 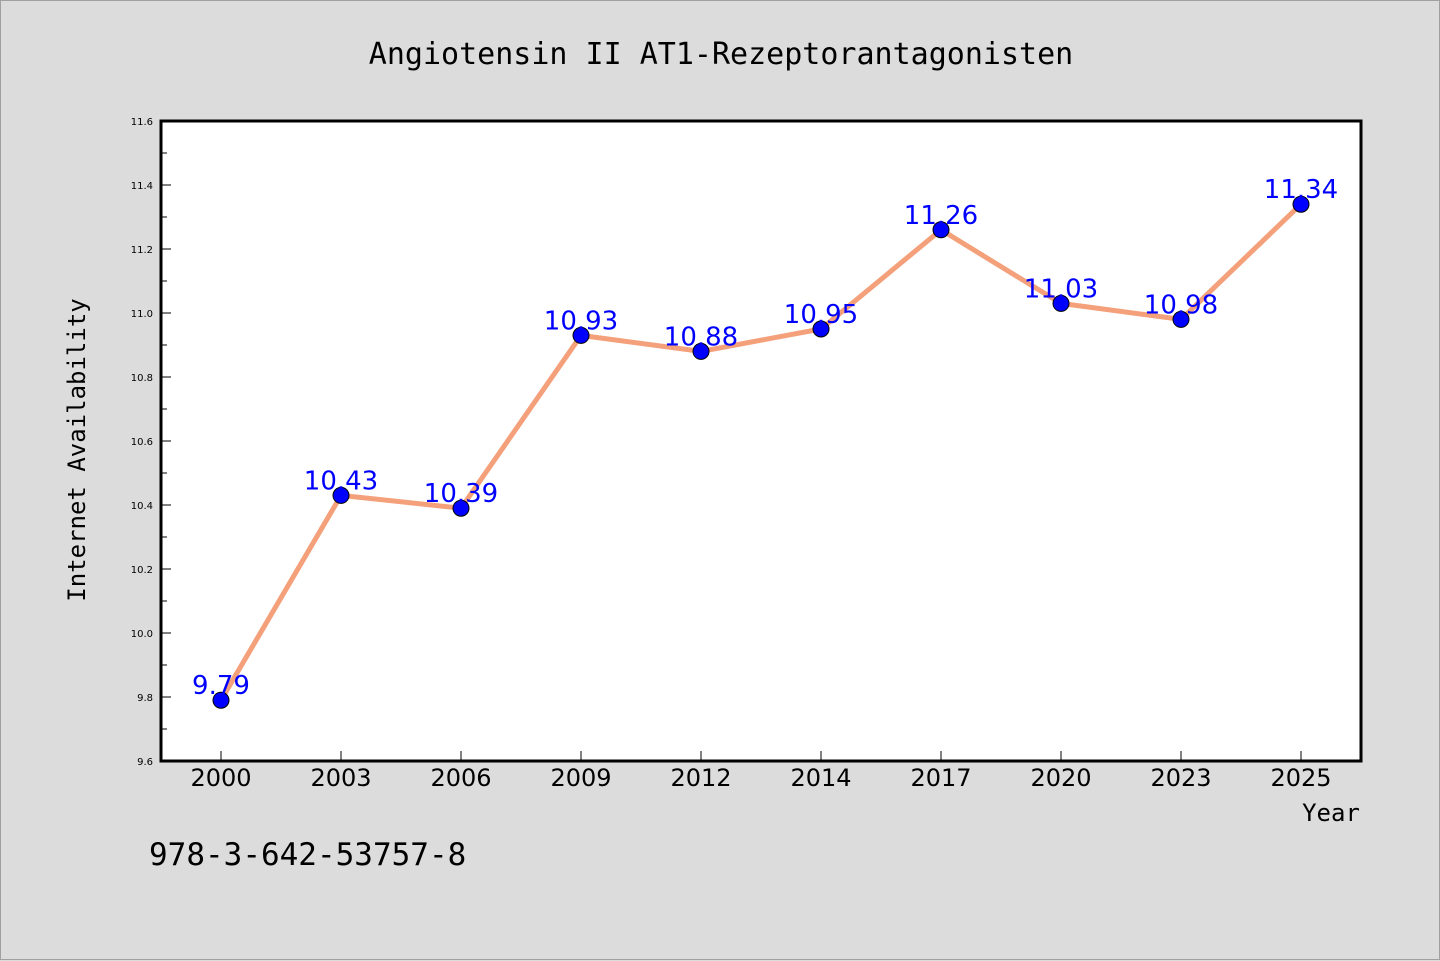 I want to click on data-label: 10.43, so click(x=341, y=481).